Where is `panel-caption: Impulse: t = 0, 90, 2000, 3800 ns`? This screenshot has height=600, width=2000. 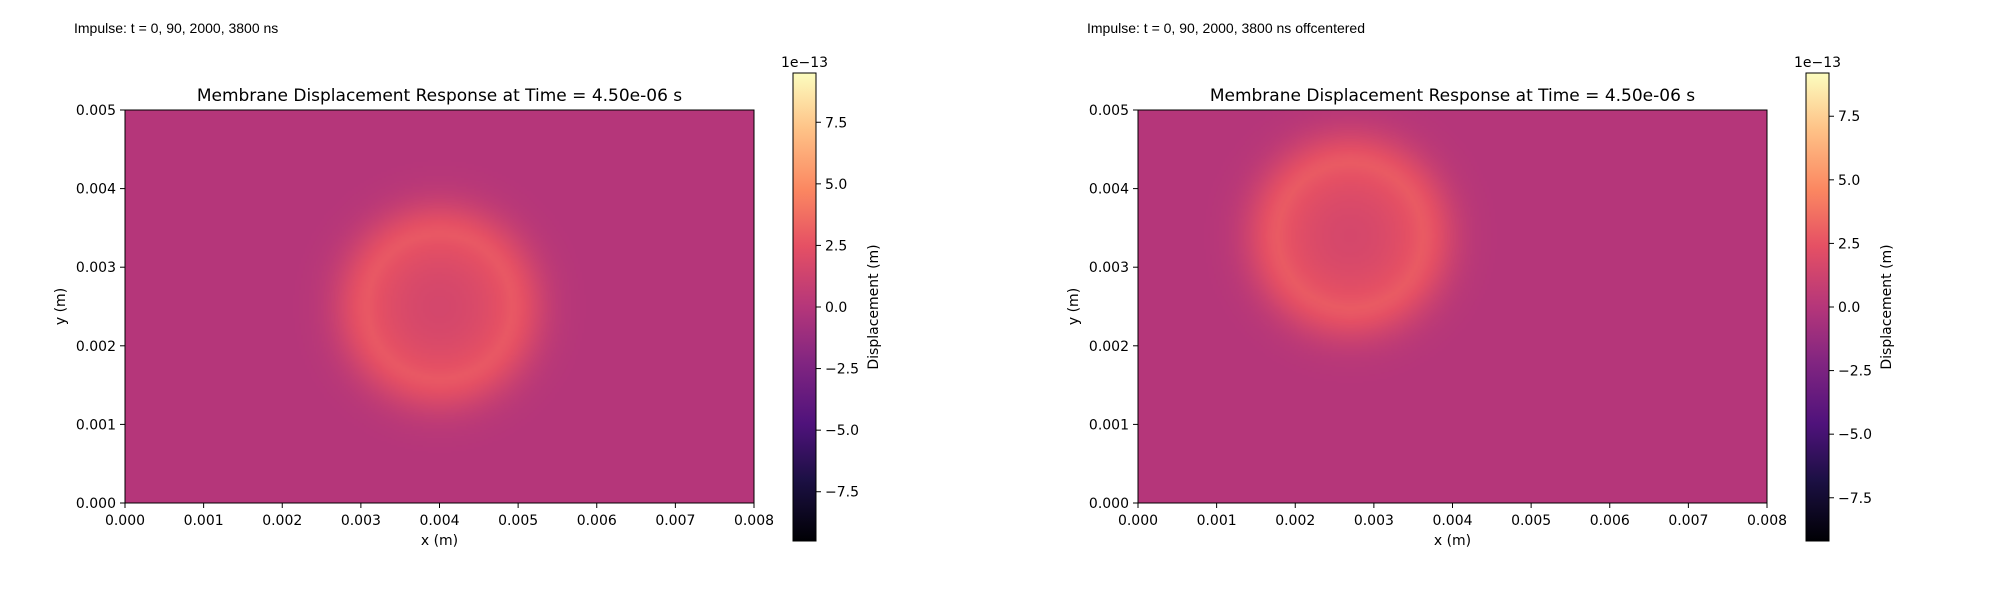
panel-caption: Impulse: t = 0, 90, 2000, 3800 ns is located at coordinates (176, 28).